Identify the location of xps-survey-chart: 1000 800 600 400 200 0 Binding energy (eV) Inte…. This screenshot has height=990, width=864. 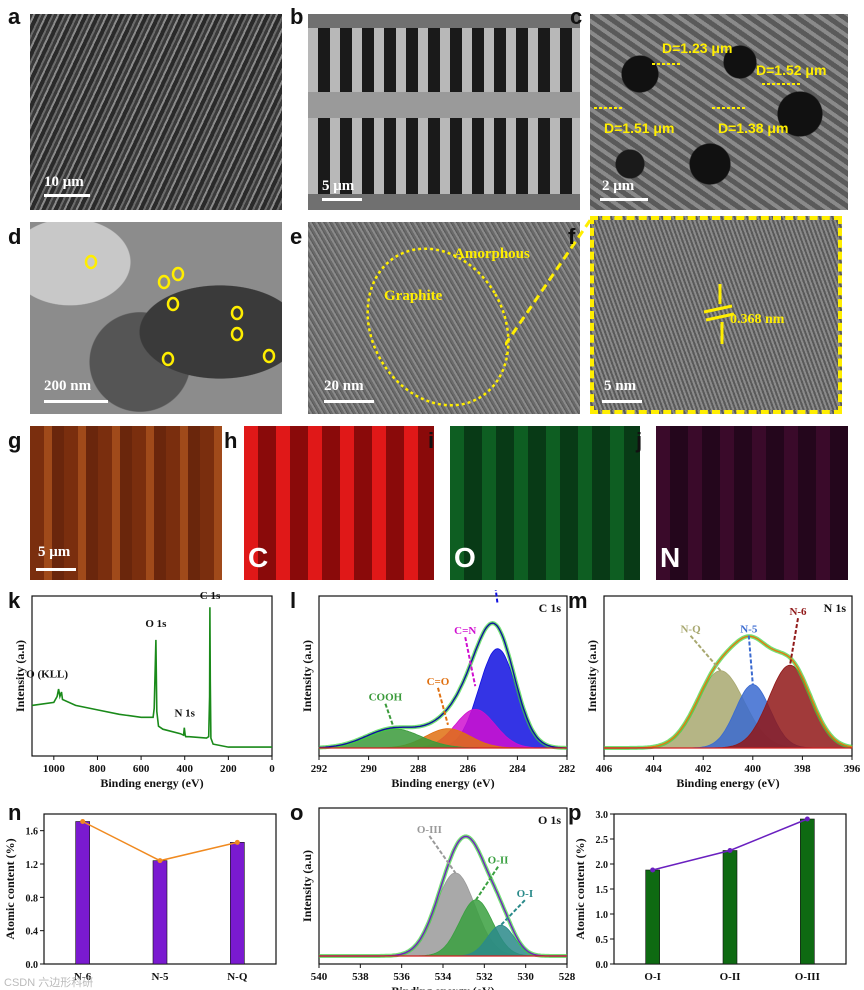
(144, 690).